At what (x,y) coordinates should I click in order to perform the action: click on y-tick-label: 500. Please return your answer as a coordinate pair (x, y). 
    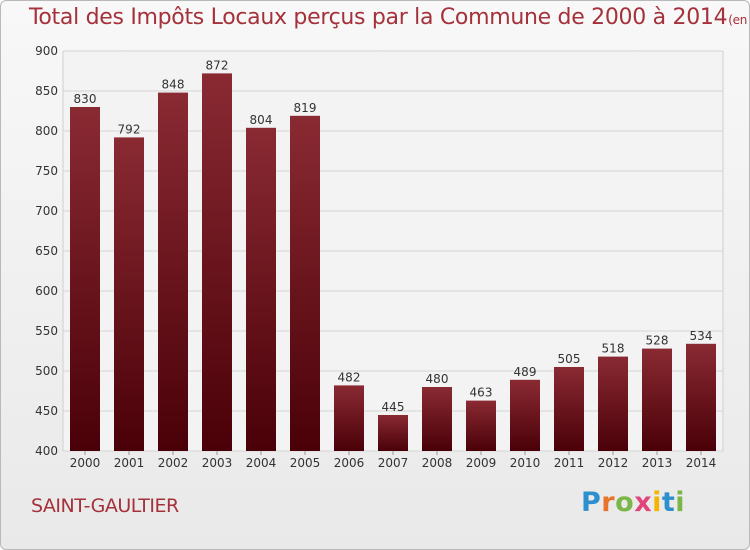
    Looking at the image, I should click on (46, 371).